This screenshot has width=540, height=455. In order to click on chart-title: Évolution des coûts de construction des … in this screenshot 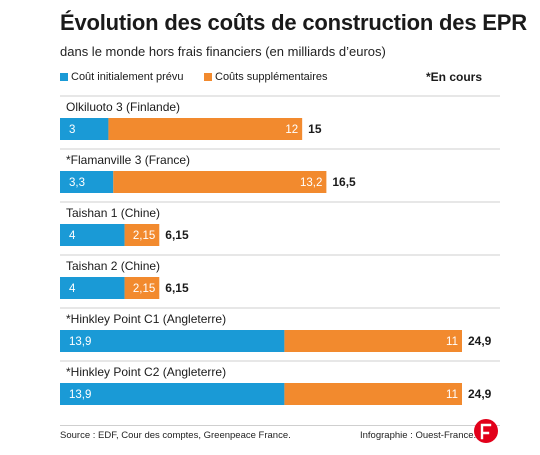, I will do `click(293, 22)`.